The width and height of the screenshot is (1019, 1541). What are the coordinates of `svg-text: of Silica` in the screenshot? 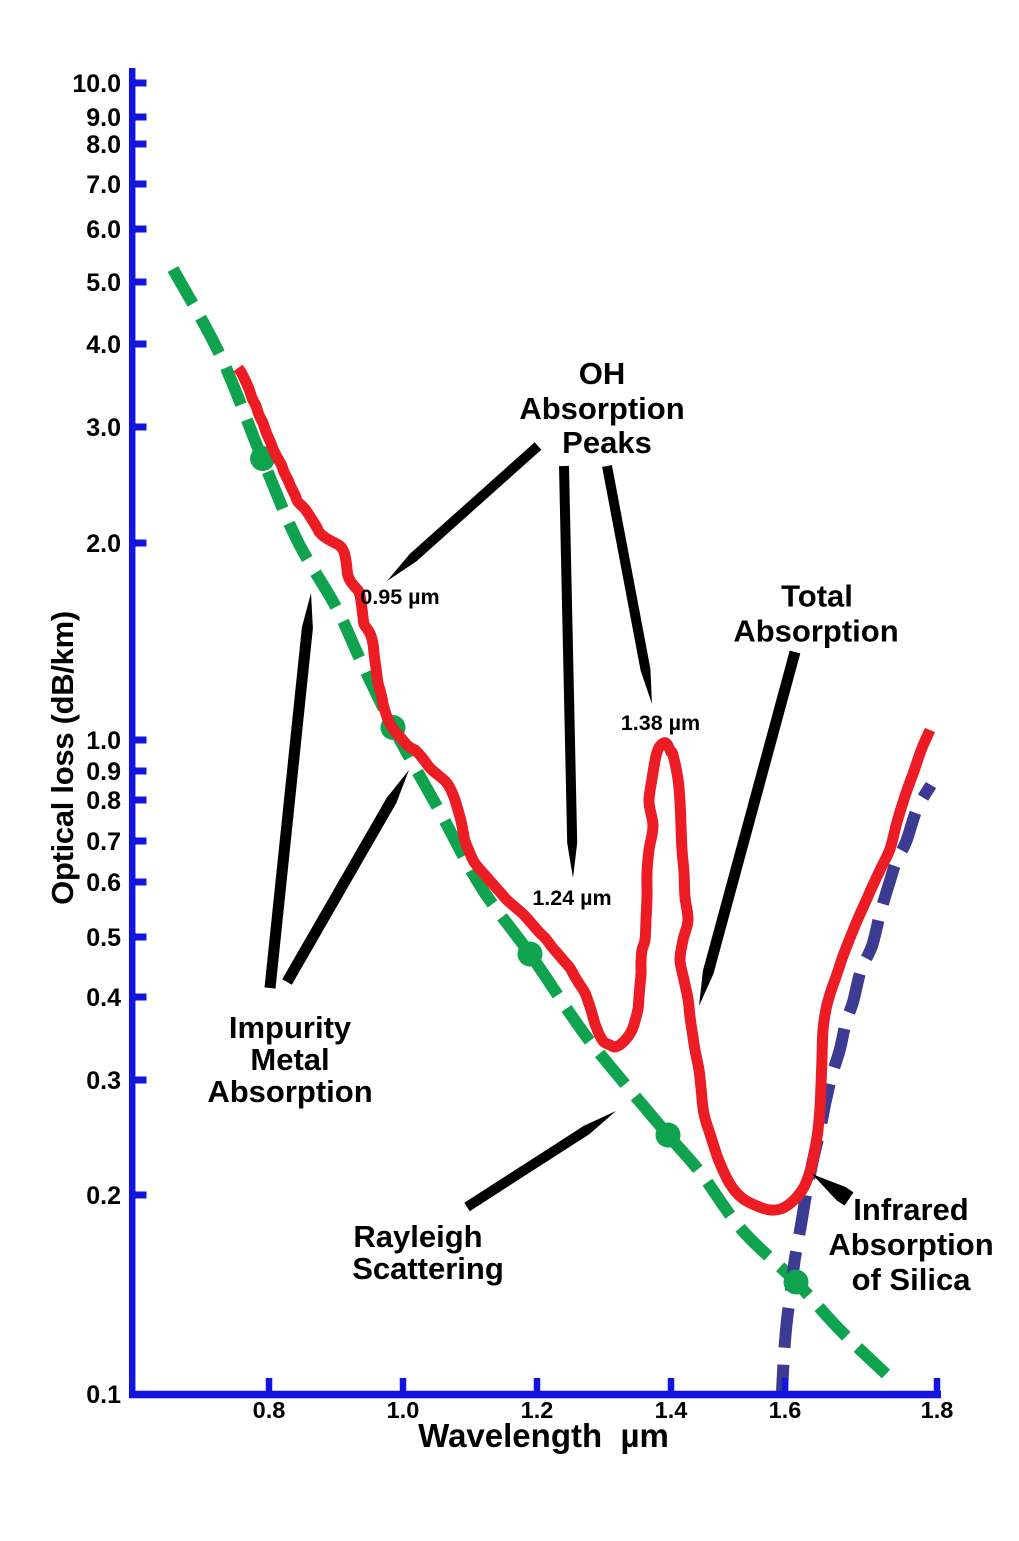 It's located at (912, 1279).